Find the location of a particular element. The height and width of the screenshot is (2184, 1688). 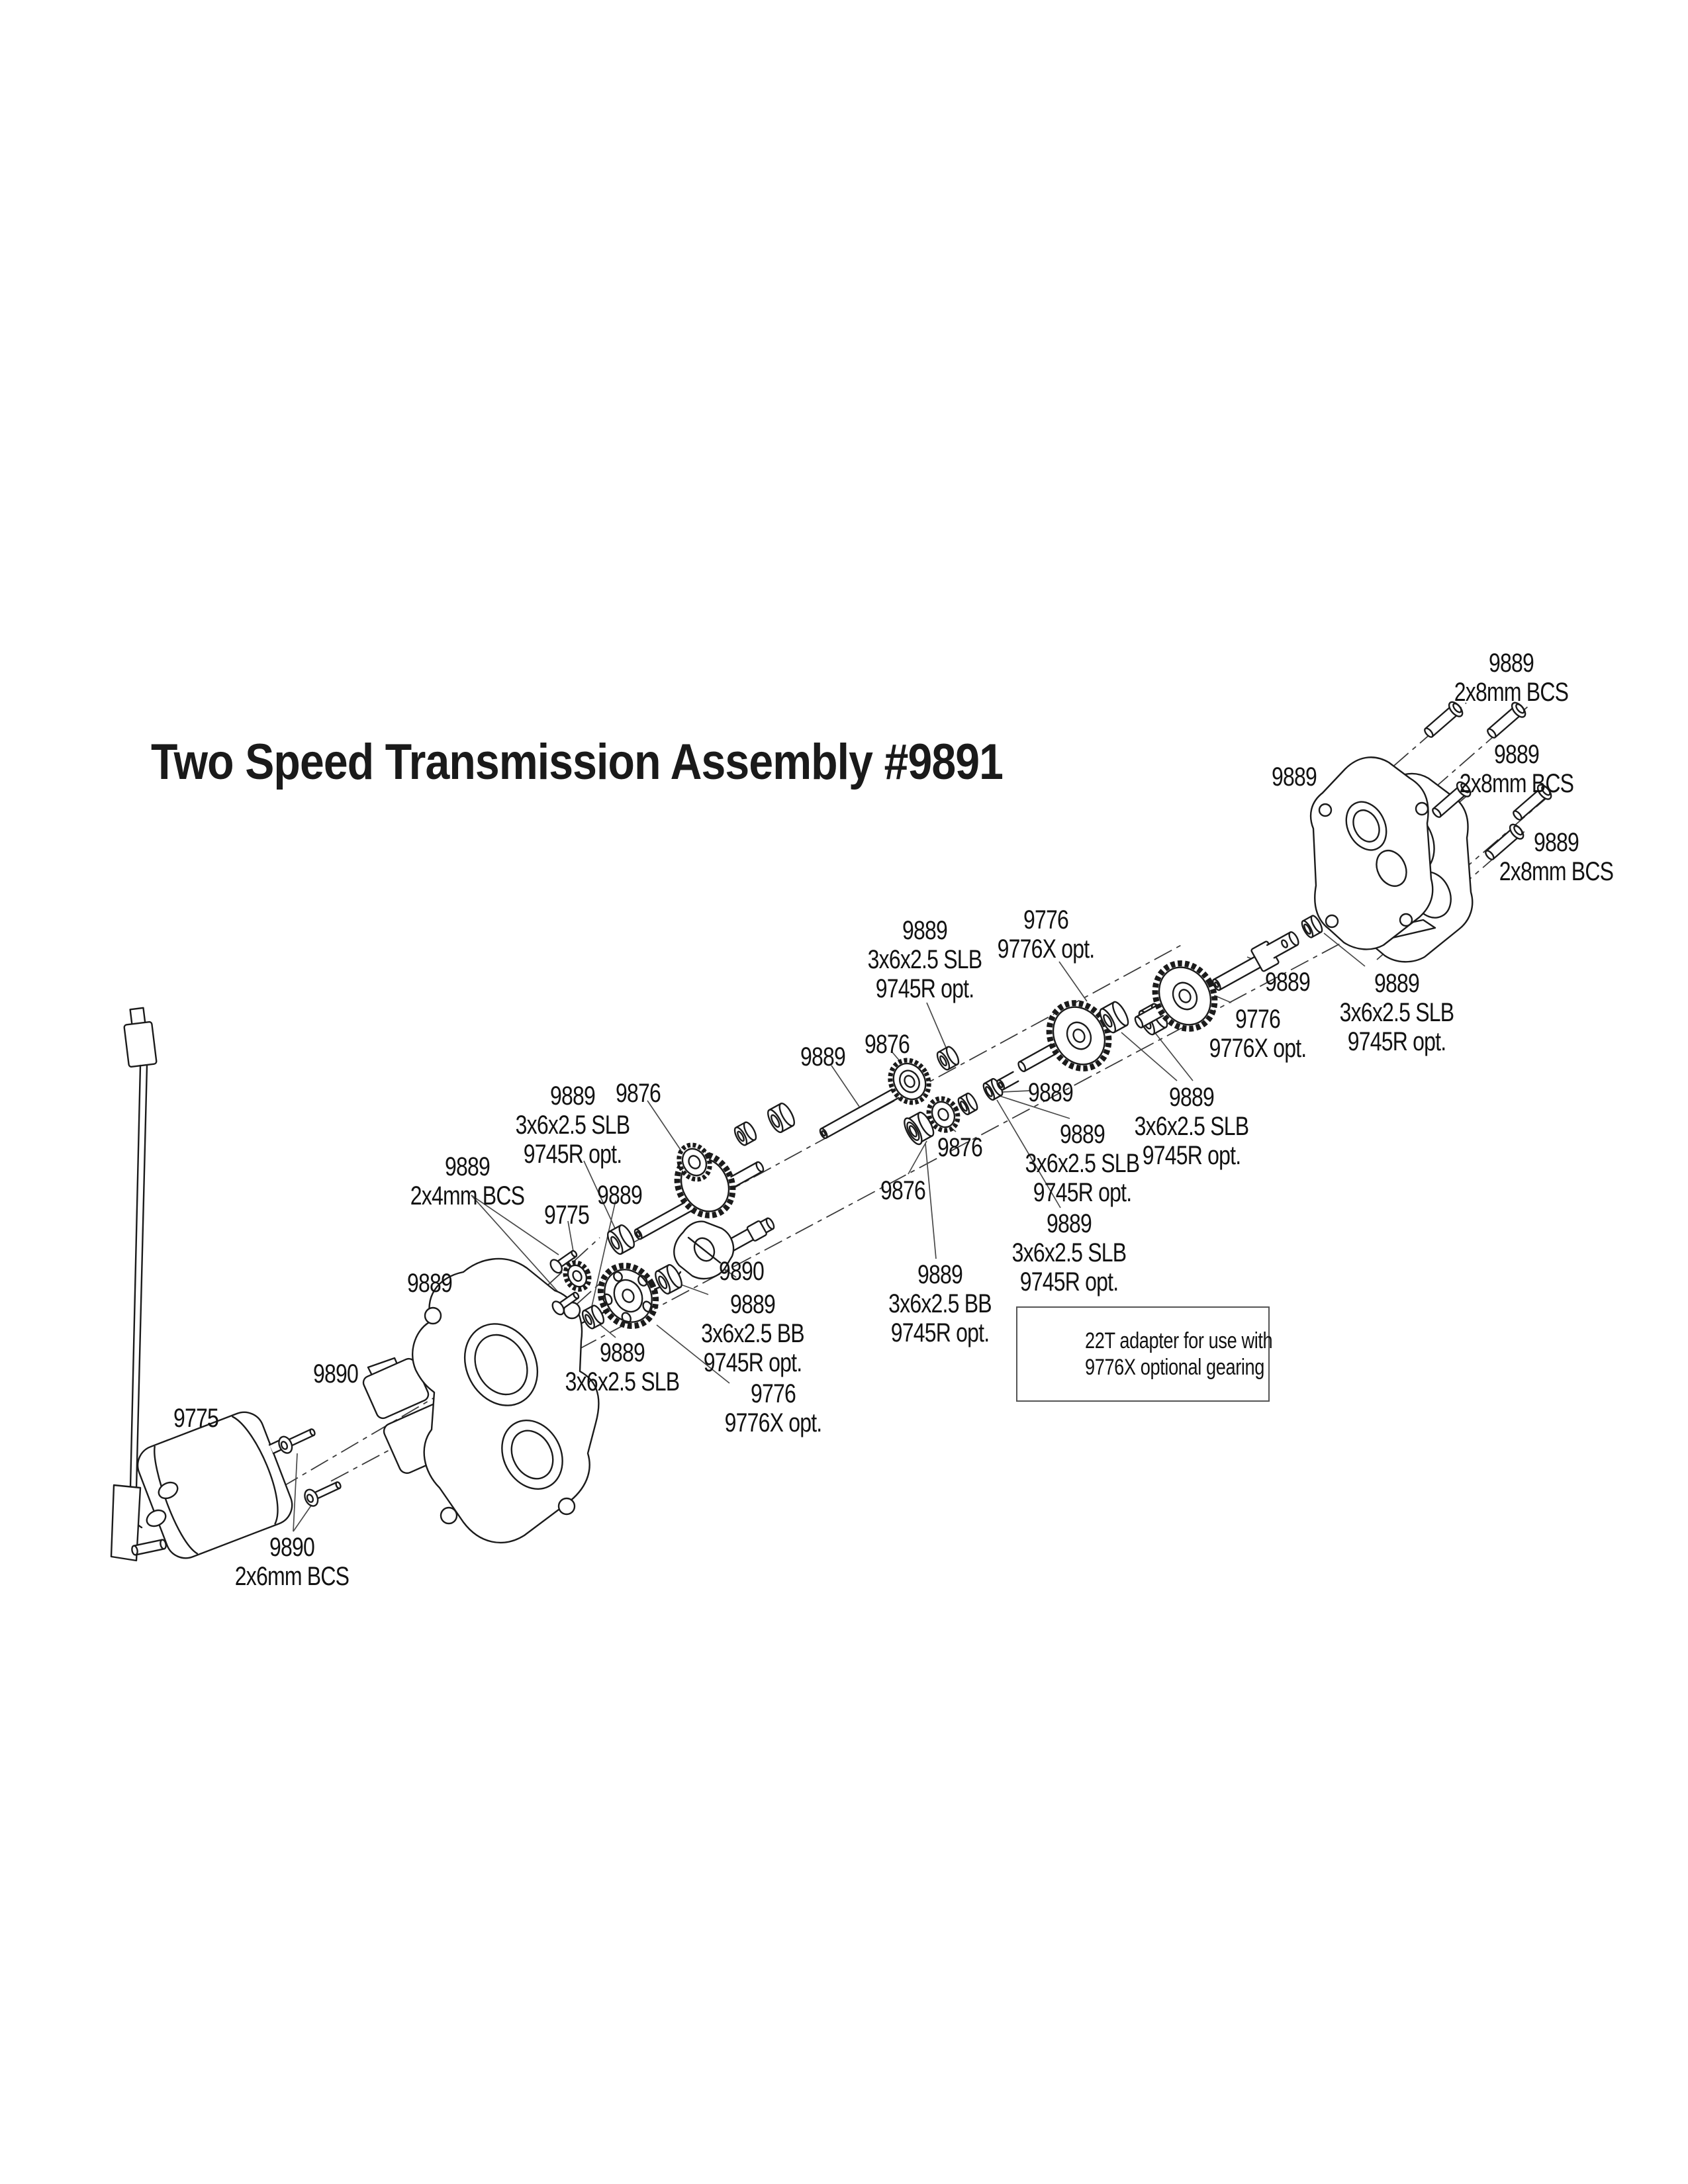

part-label-motor: 9775 is located at coordinates (196, 1419).